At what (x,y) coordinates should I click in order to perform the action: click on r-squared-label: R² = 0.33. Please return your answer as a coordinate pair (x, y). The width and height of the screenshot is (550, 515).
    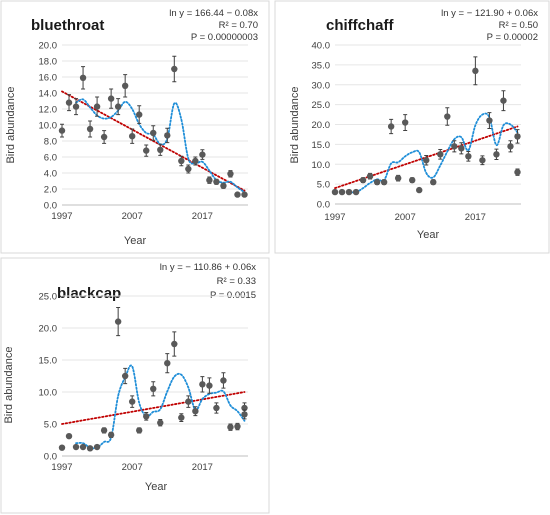
    Looking at the image, I should click on (236, 281).